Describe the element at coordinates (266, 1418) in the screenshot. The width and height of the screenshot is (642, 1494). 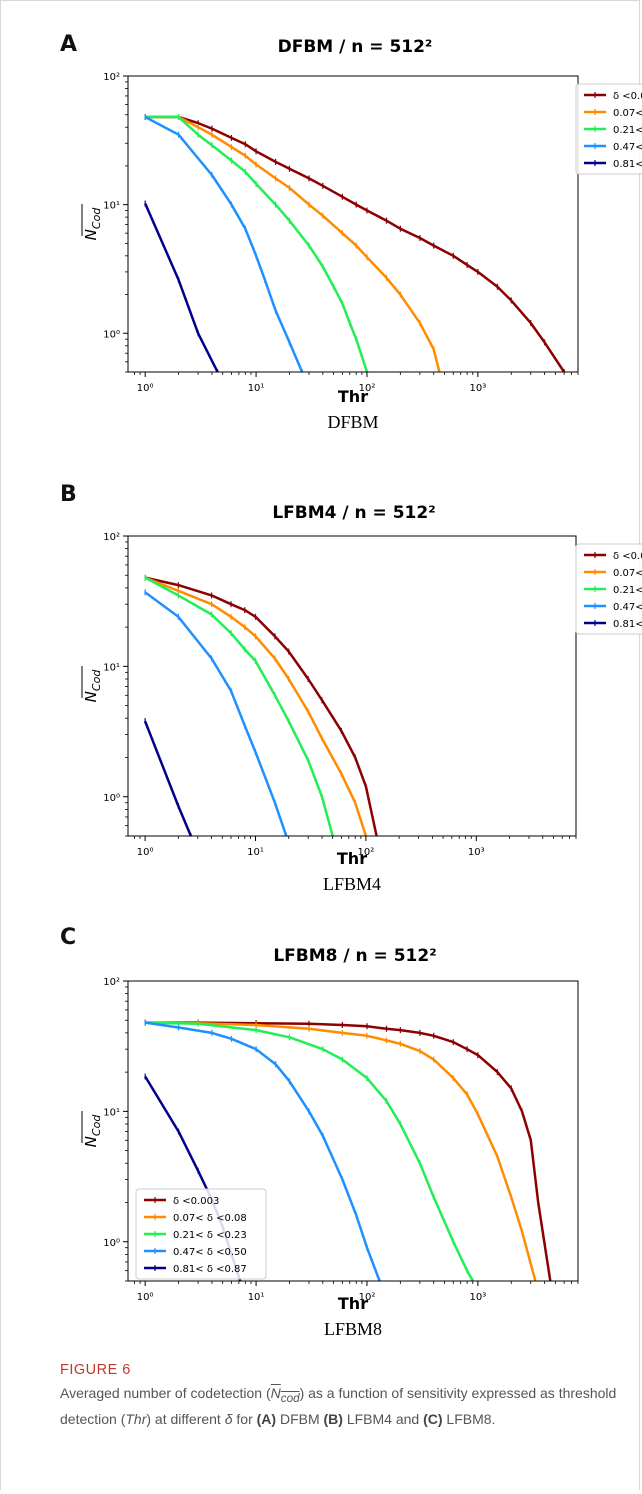
I see `caption-ref: (A)` at that location.